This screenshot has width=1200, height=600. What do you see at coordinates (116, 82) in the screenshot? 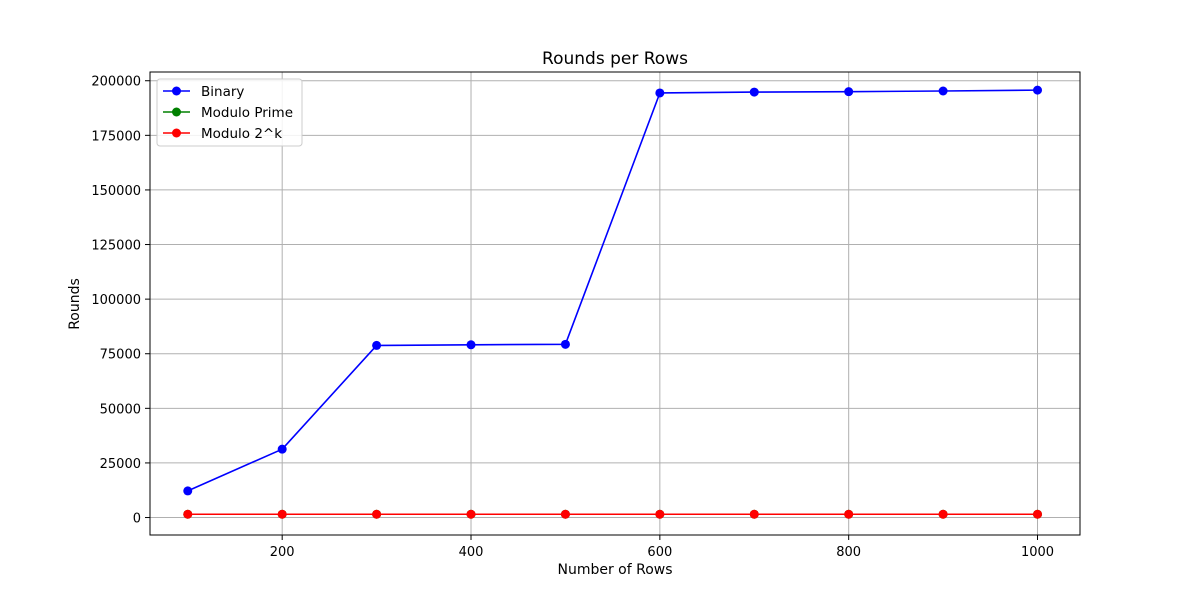
I see `y-tick-label: 200000` at bounding box center [116, 82].